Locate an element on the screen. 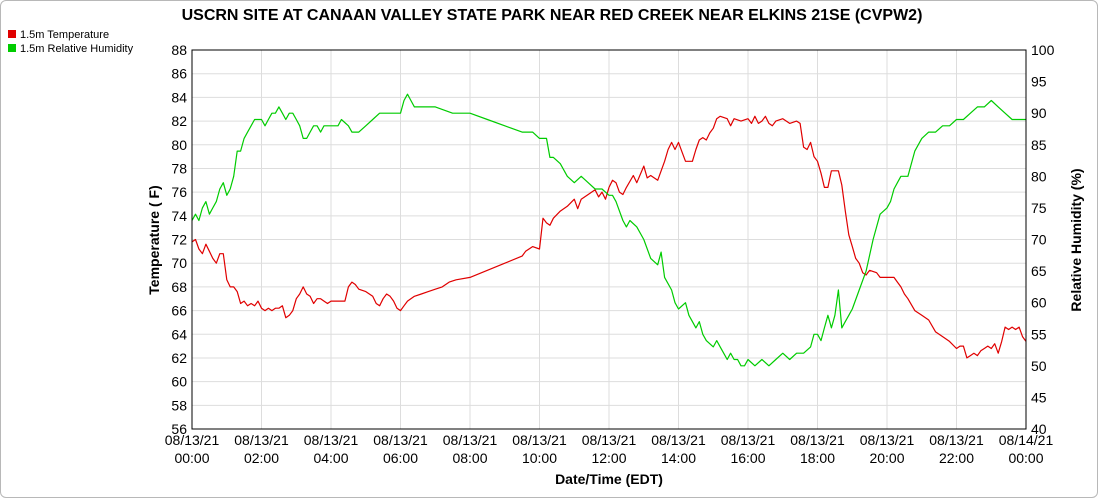 The width and height of the screenshot is (1100, 500). legend: 1.5m Temperature 1.5m Relative Humidity is located at coordinates (71, 42).